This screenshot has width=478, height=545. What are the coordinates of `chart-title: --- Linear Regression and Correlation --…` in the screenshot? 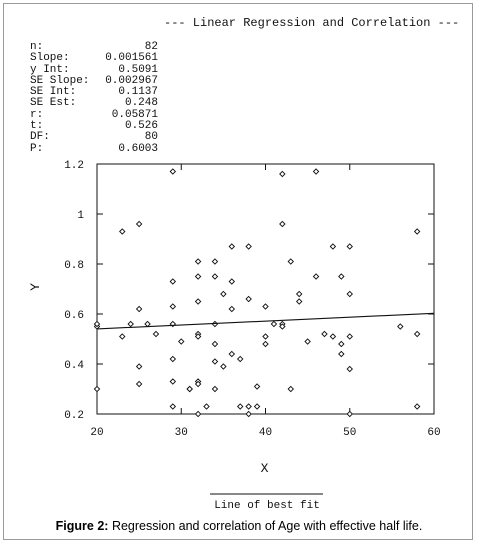 It's located at (312, 23).